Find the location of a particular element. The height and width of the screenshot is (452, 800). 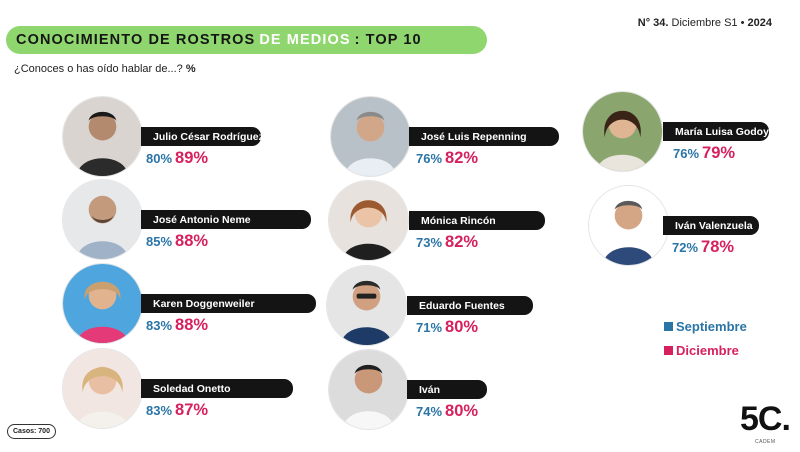

issue-year: 2024 is located at coordinates (759, 23).